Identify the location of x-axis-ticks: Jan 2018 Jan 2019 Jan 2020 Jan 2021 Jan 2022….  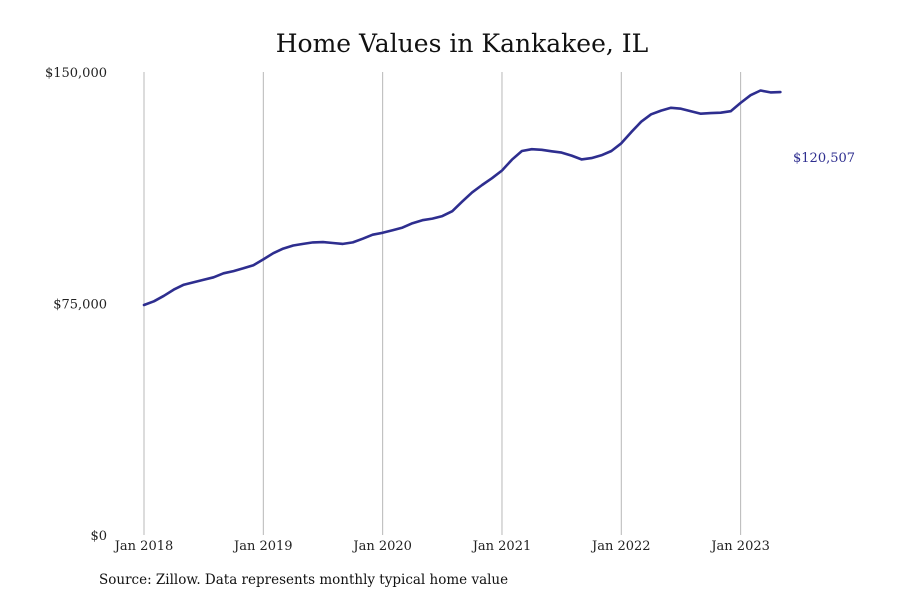
(441, 546).